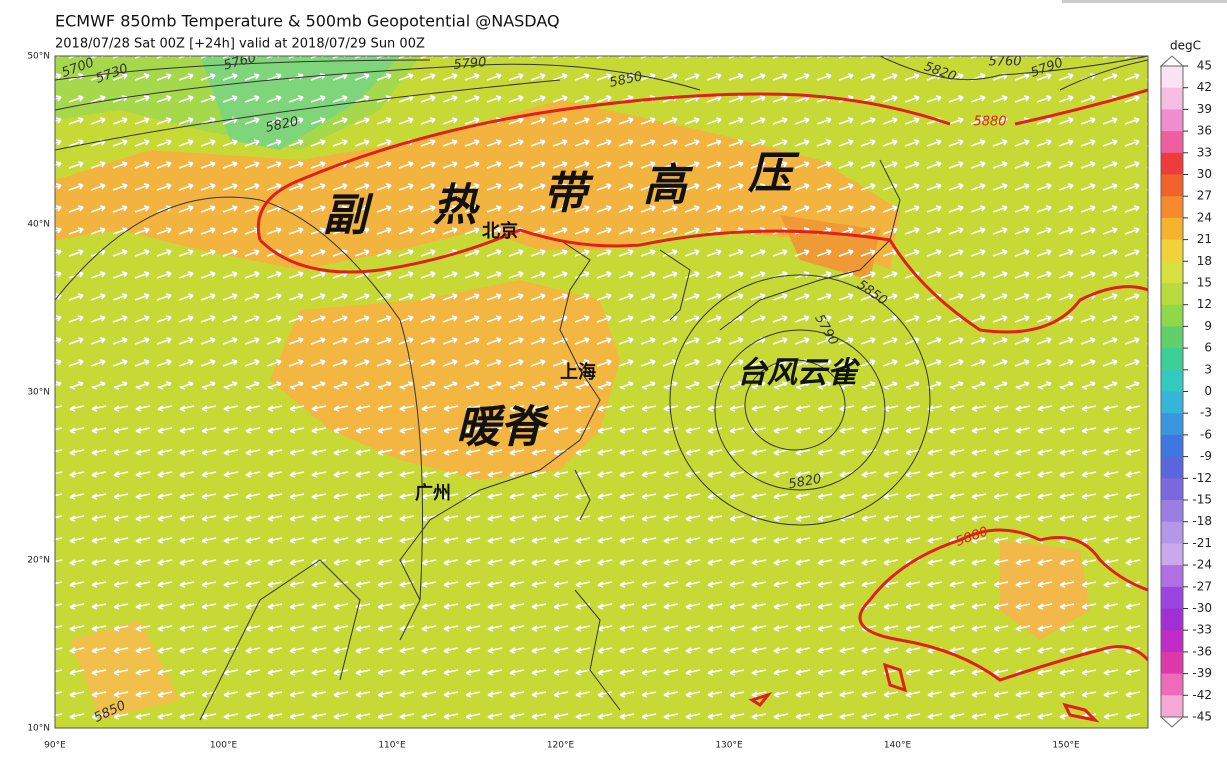  What do you see at coordinates (1204, 87) in the screenshot?
I see `colorbar-tick-label: 42` at bounding box center [1204, 87].